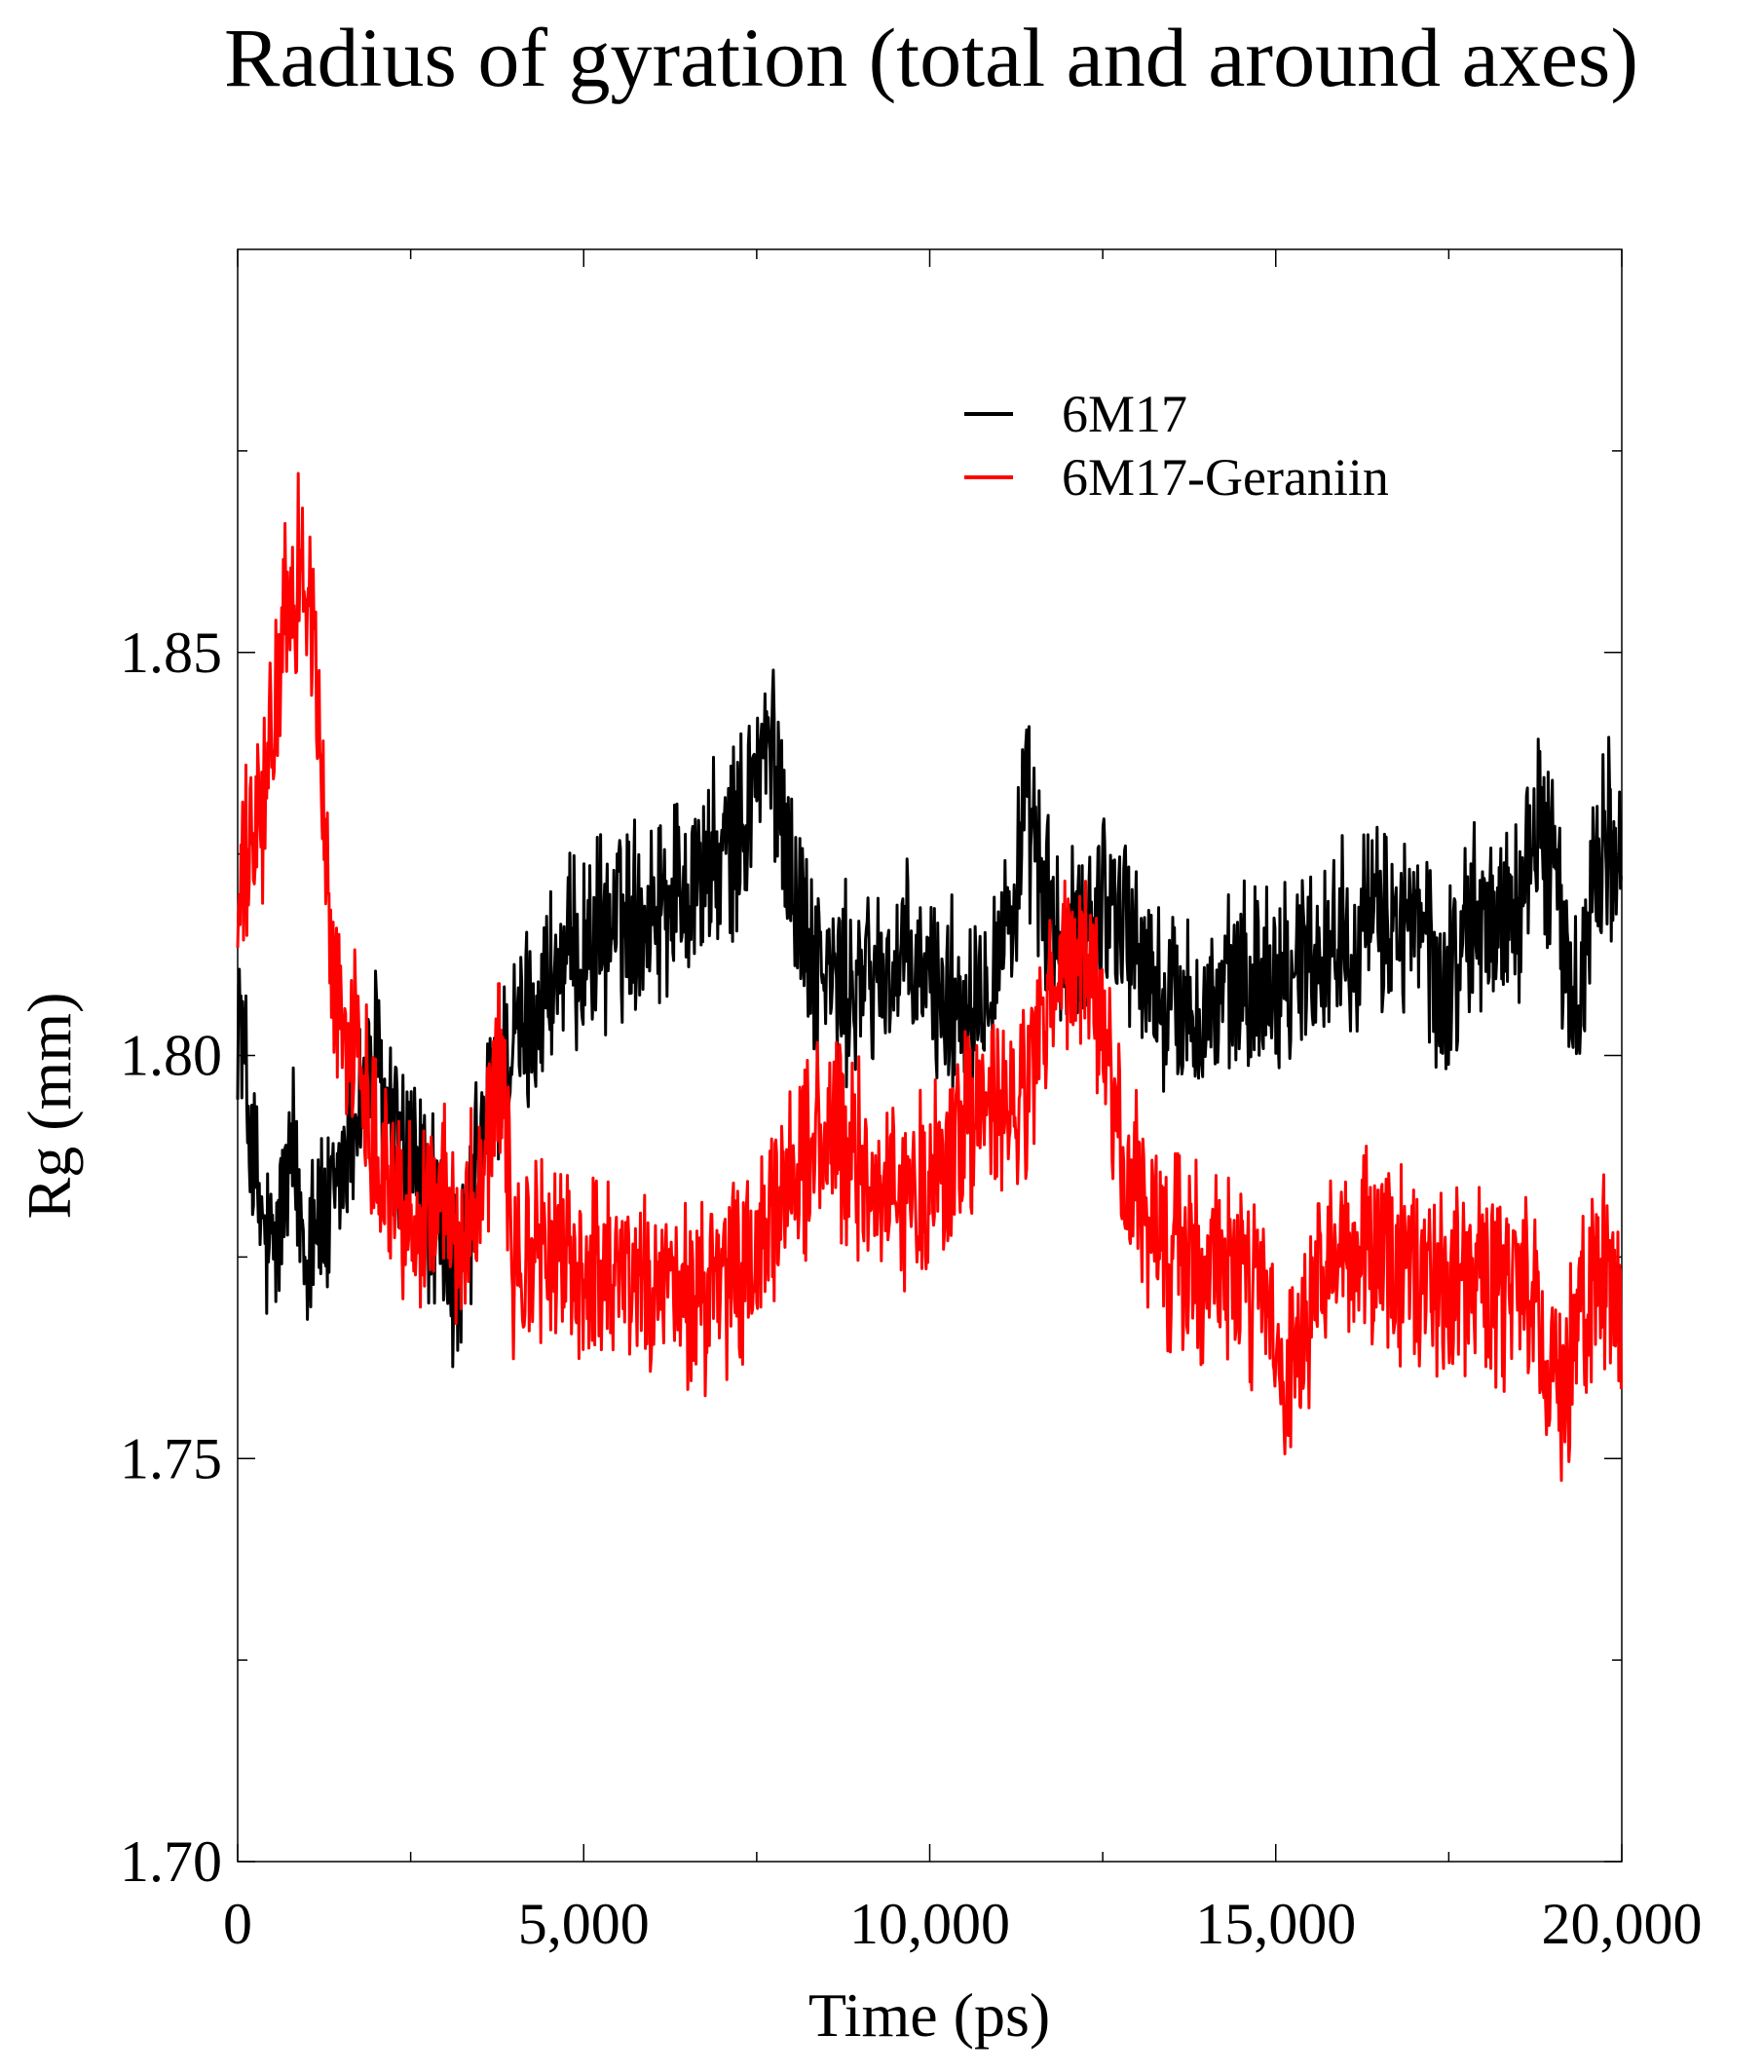 Image resolution: width=1764 pixels, height=2072 pixels. I want to click on x-tick-label: 20,000, so click(1622, 1924).